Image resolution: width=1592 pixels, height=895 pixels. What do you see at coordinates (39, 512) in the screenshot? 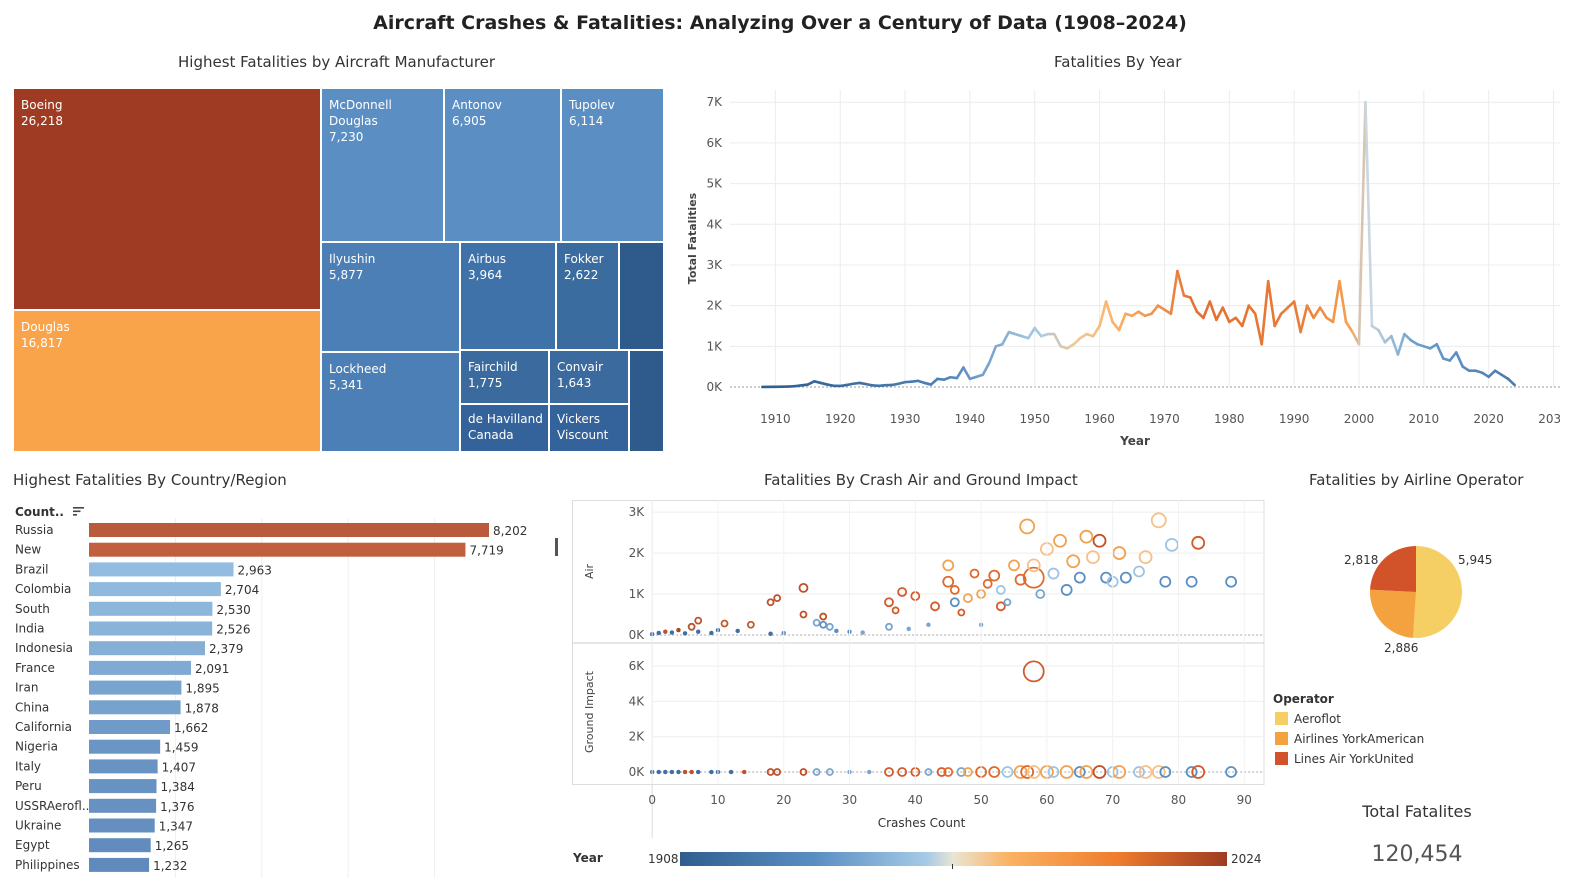
I see `bar-header-label: Count..` at bounding box center [39, 512].